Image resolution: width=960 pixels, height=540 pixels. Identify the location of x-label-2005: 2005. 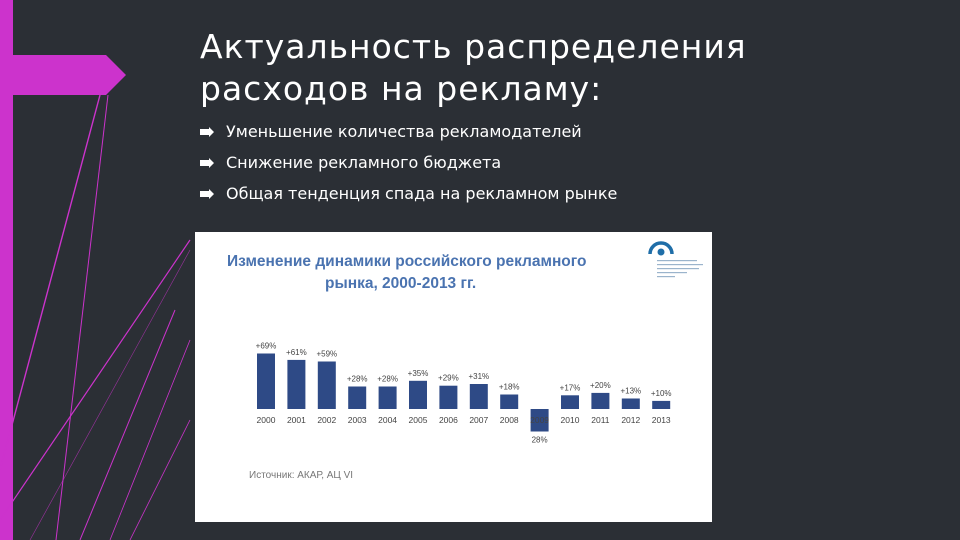
(418, 420).